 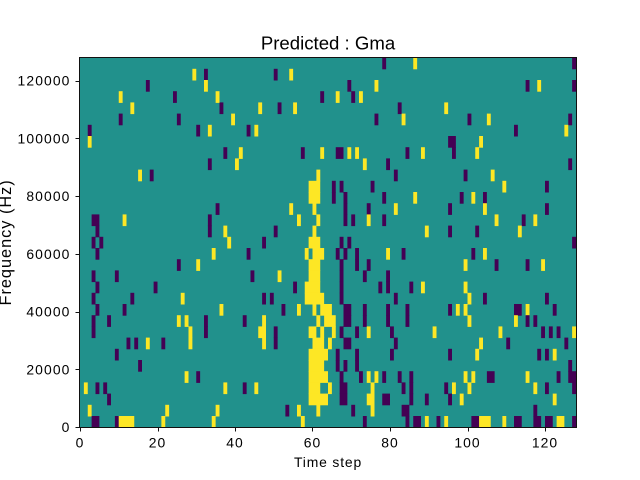 What do you see at coordinates (157, 443) in the screenshot?
I see `svg-text: 20` at bounding box center [157, 443].